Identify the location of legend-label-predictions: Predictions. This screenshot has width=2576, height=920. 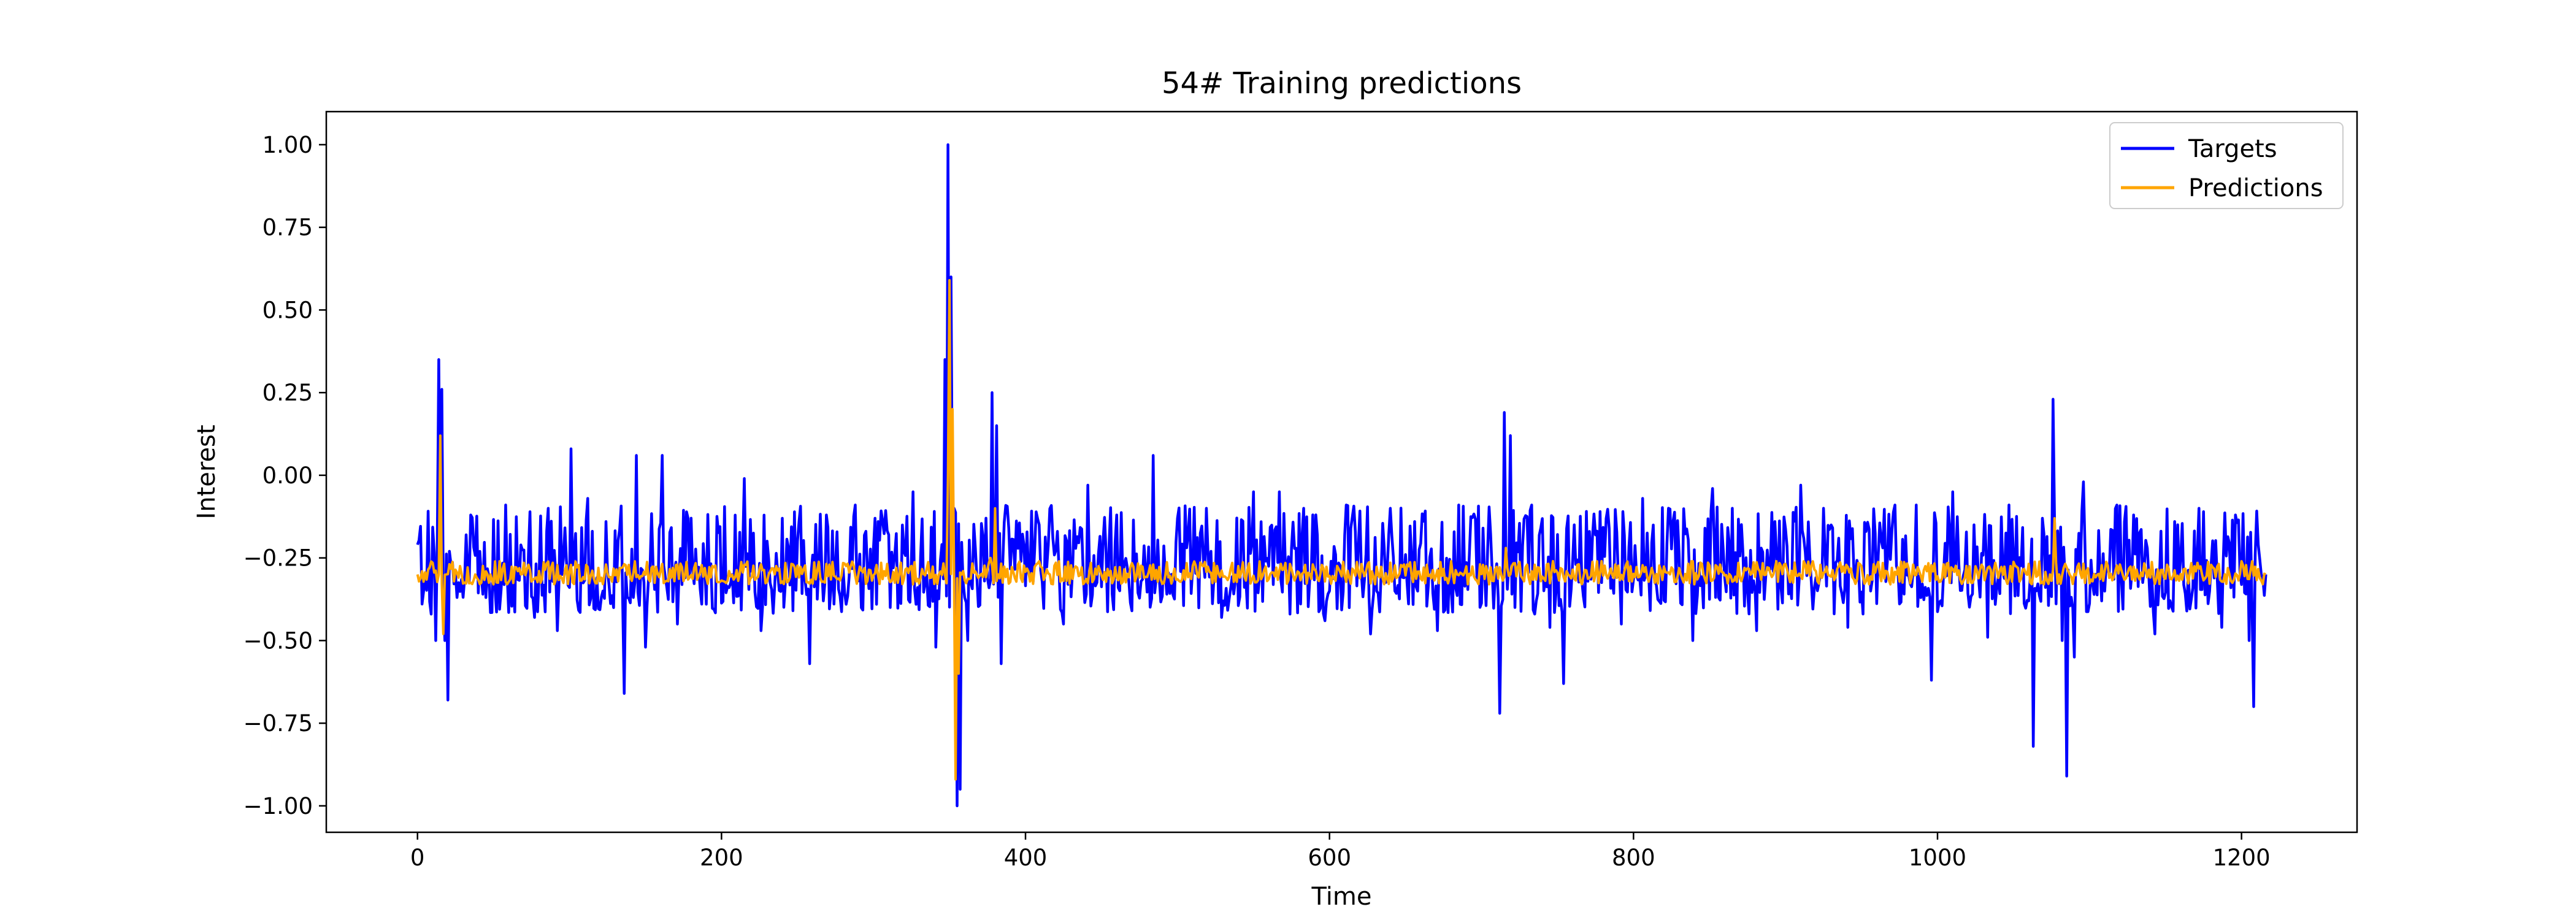
(2255, 188).